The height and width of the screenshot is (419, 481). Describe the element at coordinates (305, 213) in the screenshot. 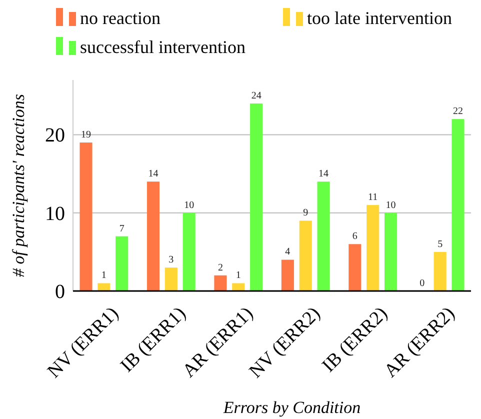

I see `data-label: 9` at that location.